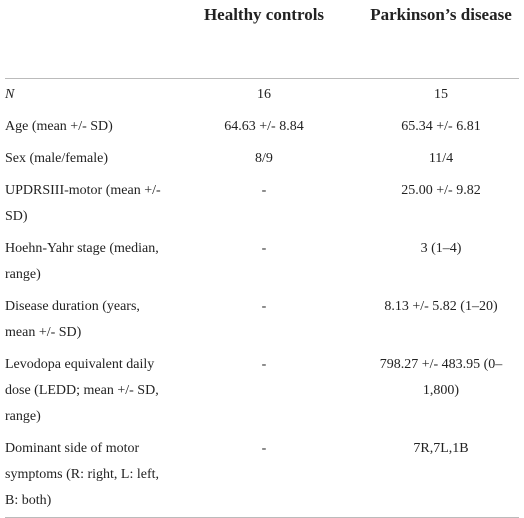 This screenshot has height=518, width=524. What do you see at coordinates (441, 377) in the screenshot?
I see `cell: 798.27 +/- 483.95 (0–1,800)` at bounding box center [441, 377].